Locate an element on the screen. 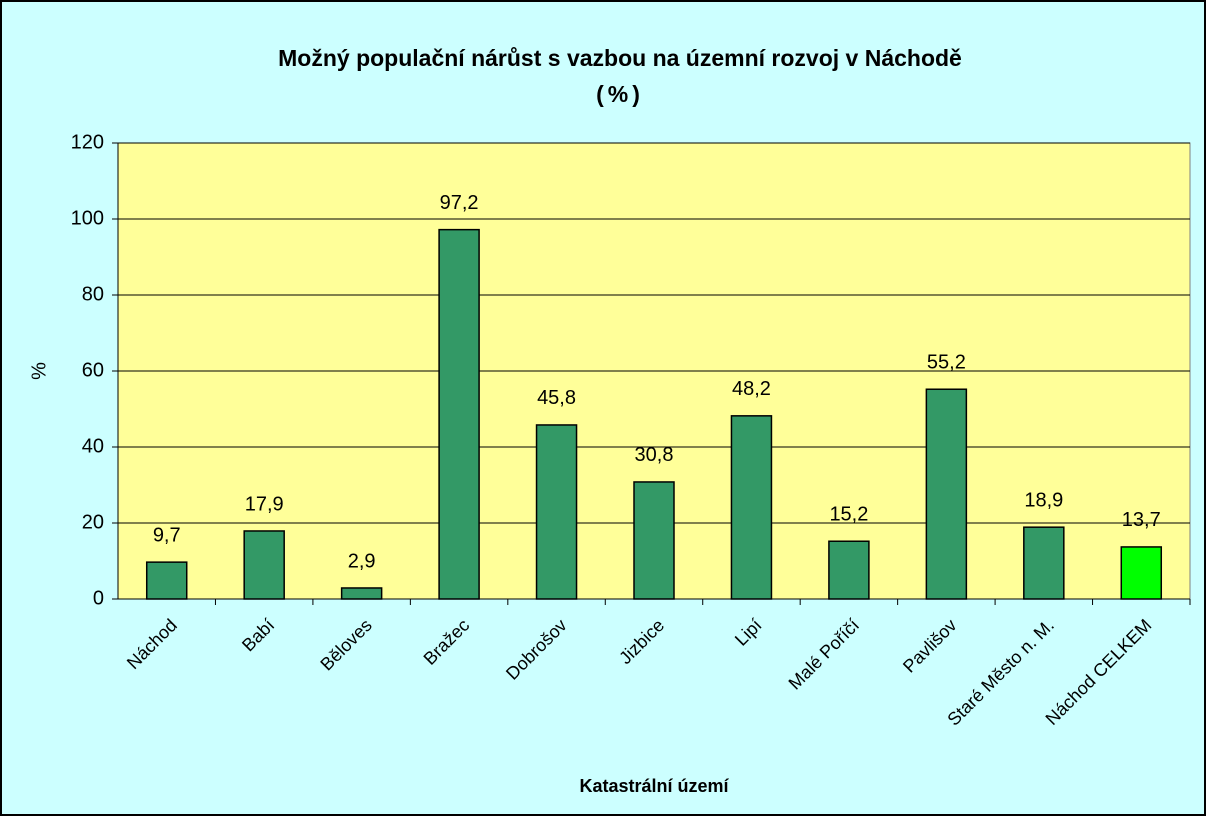 The image size is (1206, 816). value-label: 18,9 is located at coordinates (1043, 500).